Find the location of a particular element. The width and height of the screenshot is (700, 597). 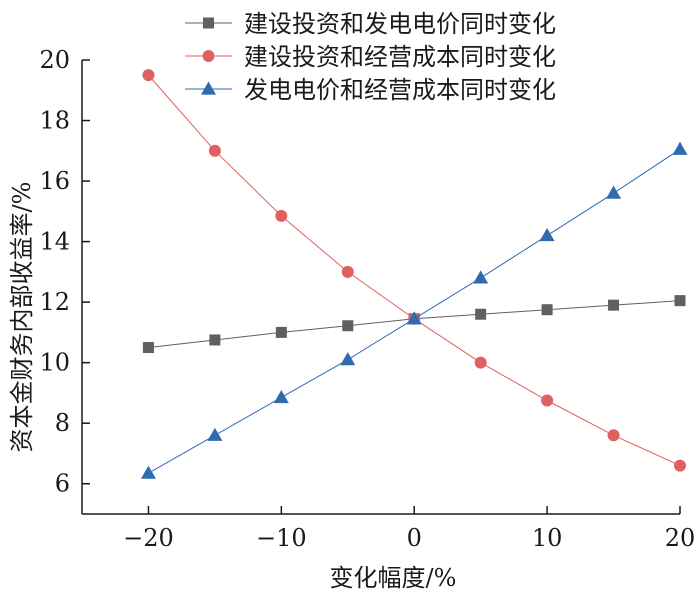

y-axis-title: 资本金财务内部收益率/% is located at coordinates (22, 317).